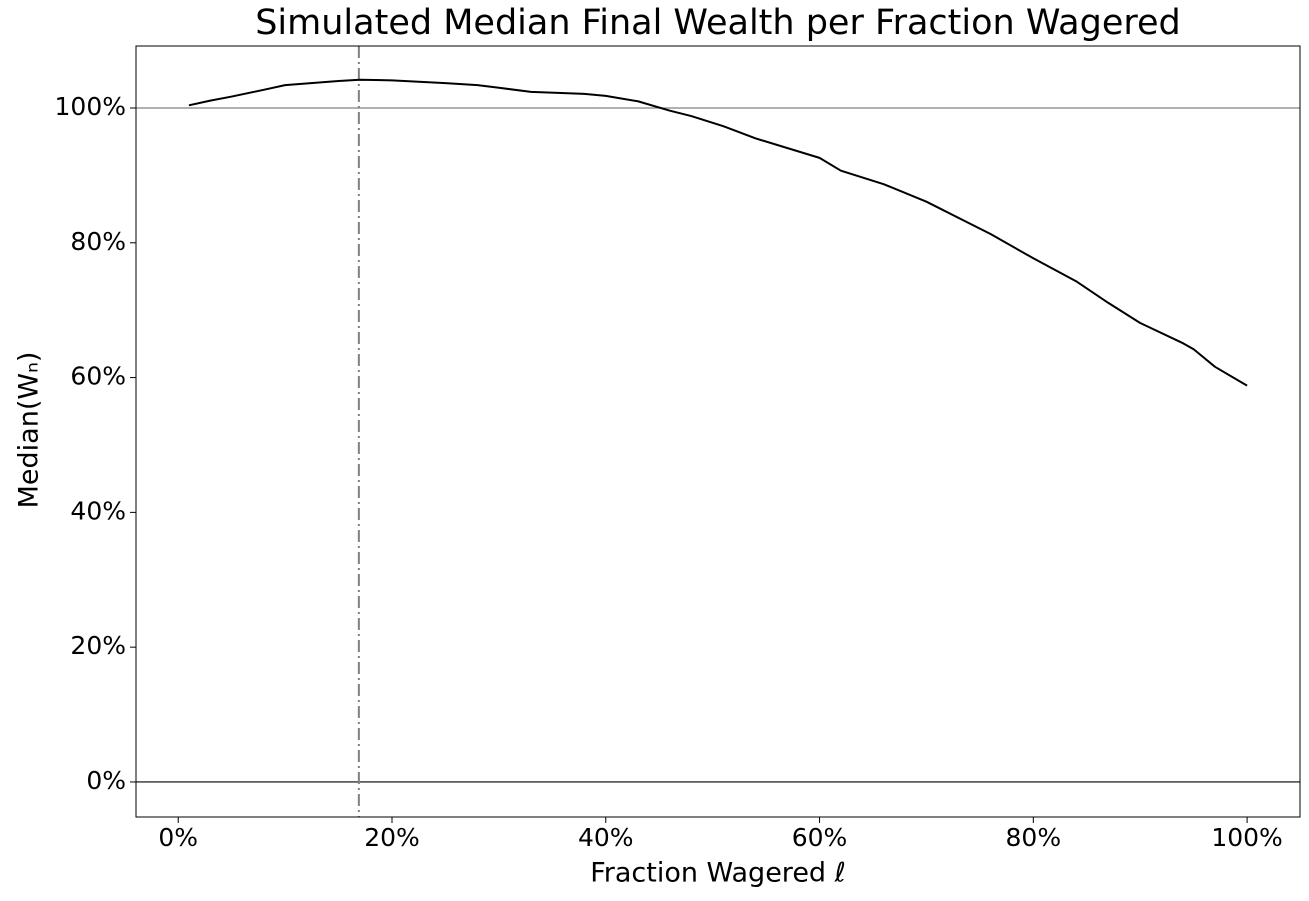  I want to click on x-axis-label: Fraction Wagered ℓ, so click(718, 873).